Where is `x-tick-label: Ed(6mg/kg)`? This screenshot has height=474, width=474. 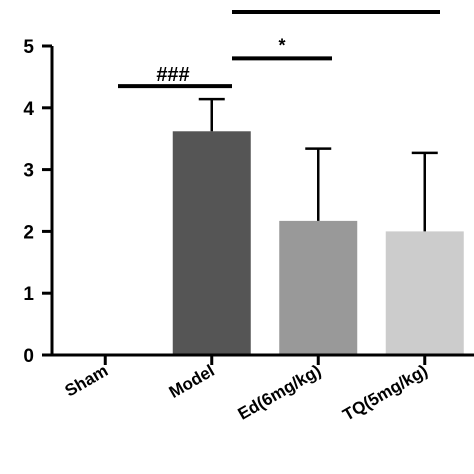
x-tick-label: Ed(6mg/kg) is located at coordinates (280, 392).